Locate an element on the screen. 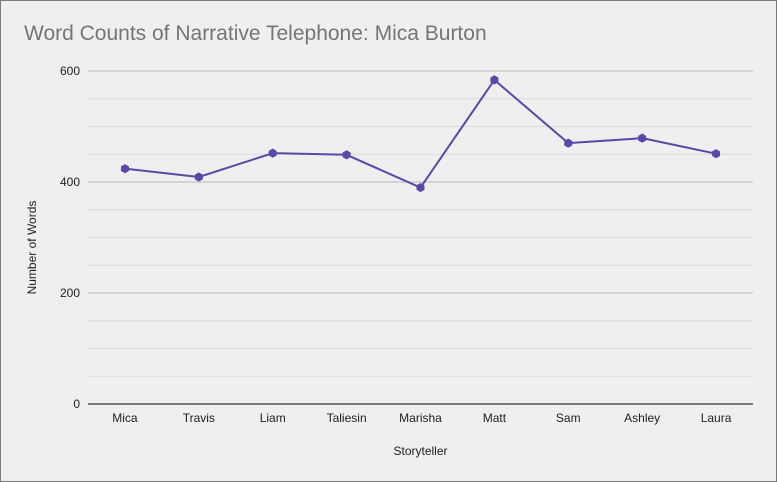 The height and width of the screenshot is (482, 777). y-tick-label: 400 is located at coordinates (70, 182).